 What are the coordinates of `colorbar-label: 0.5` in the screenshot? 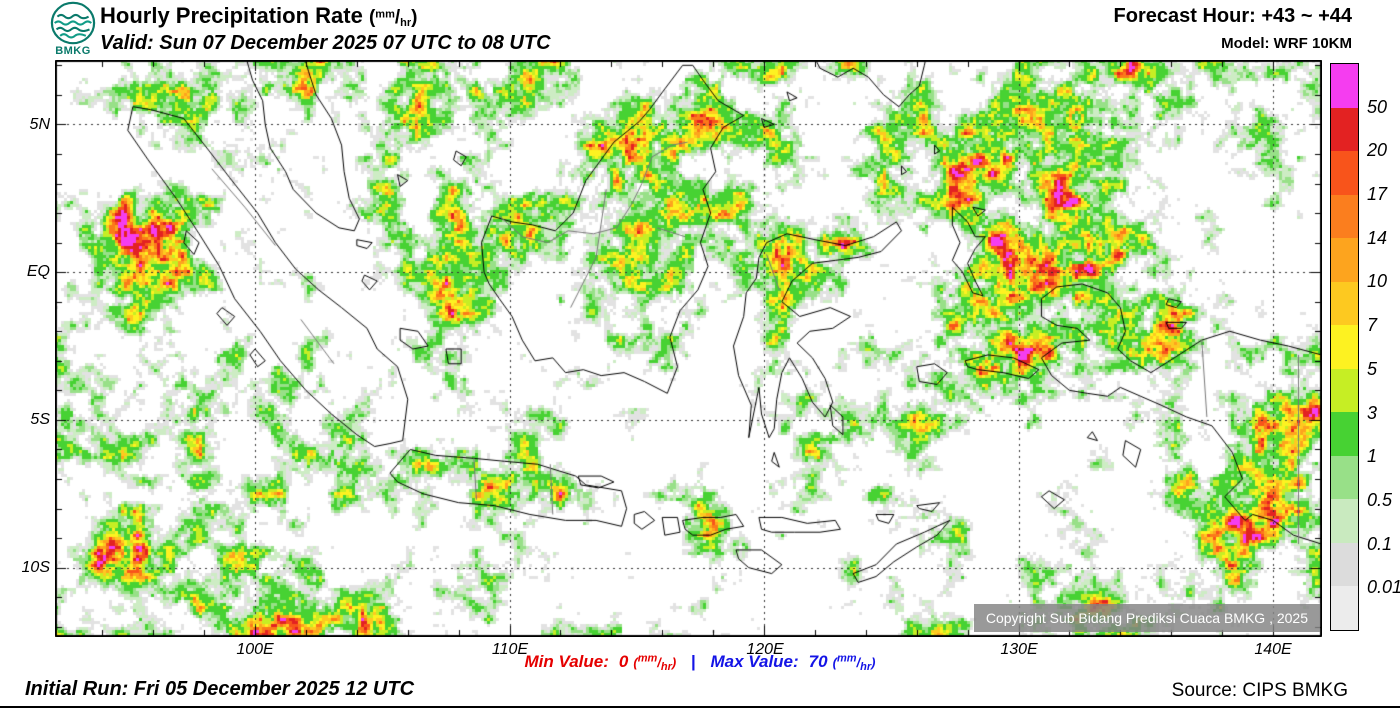 It's located at (1380, 499).